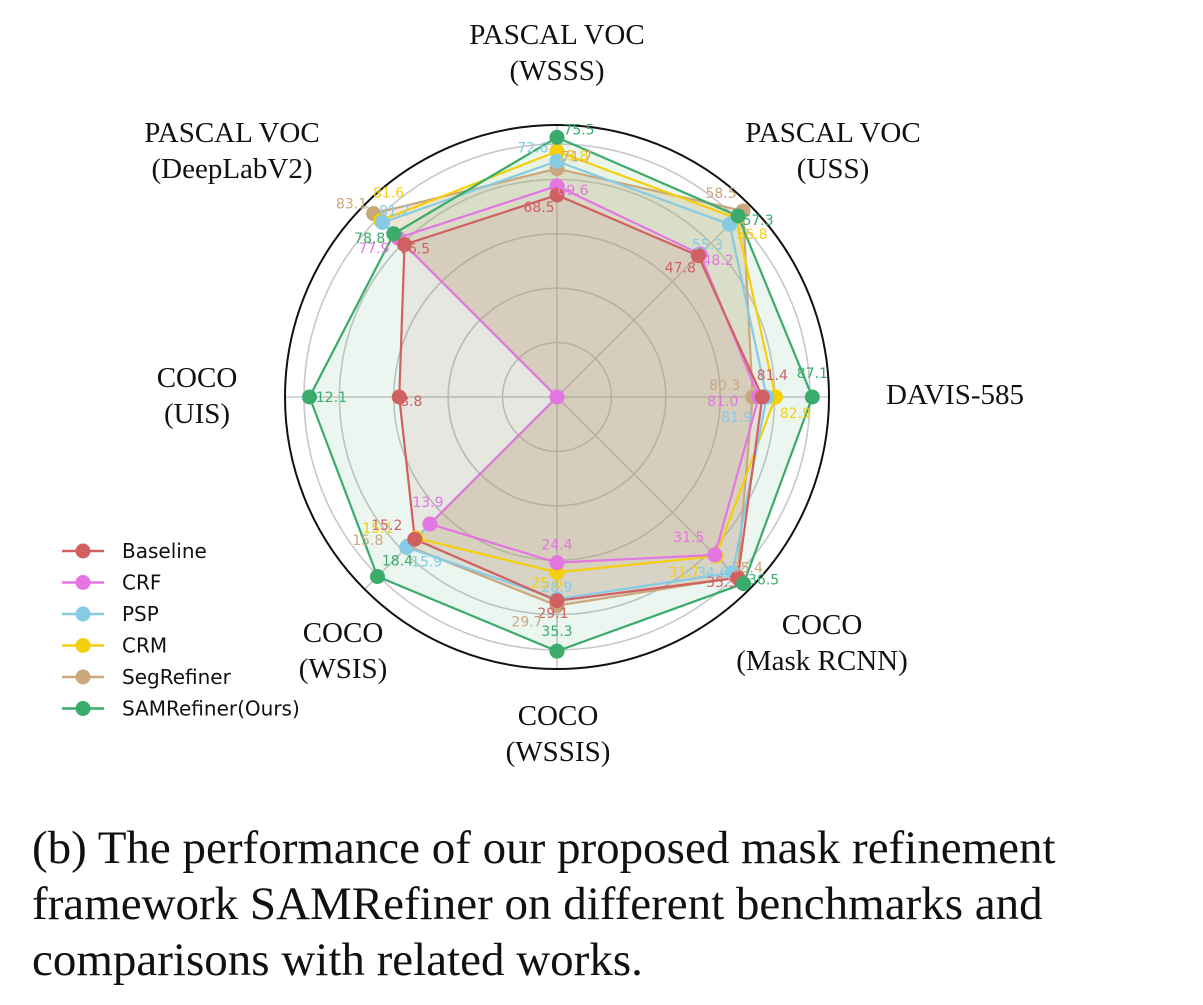  Describe the element at coordinates (526, 623) in the screenshot. I see `value-label: 29.7` at that location.